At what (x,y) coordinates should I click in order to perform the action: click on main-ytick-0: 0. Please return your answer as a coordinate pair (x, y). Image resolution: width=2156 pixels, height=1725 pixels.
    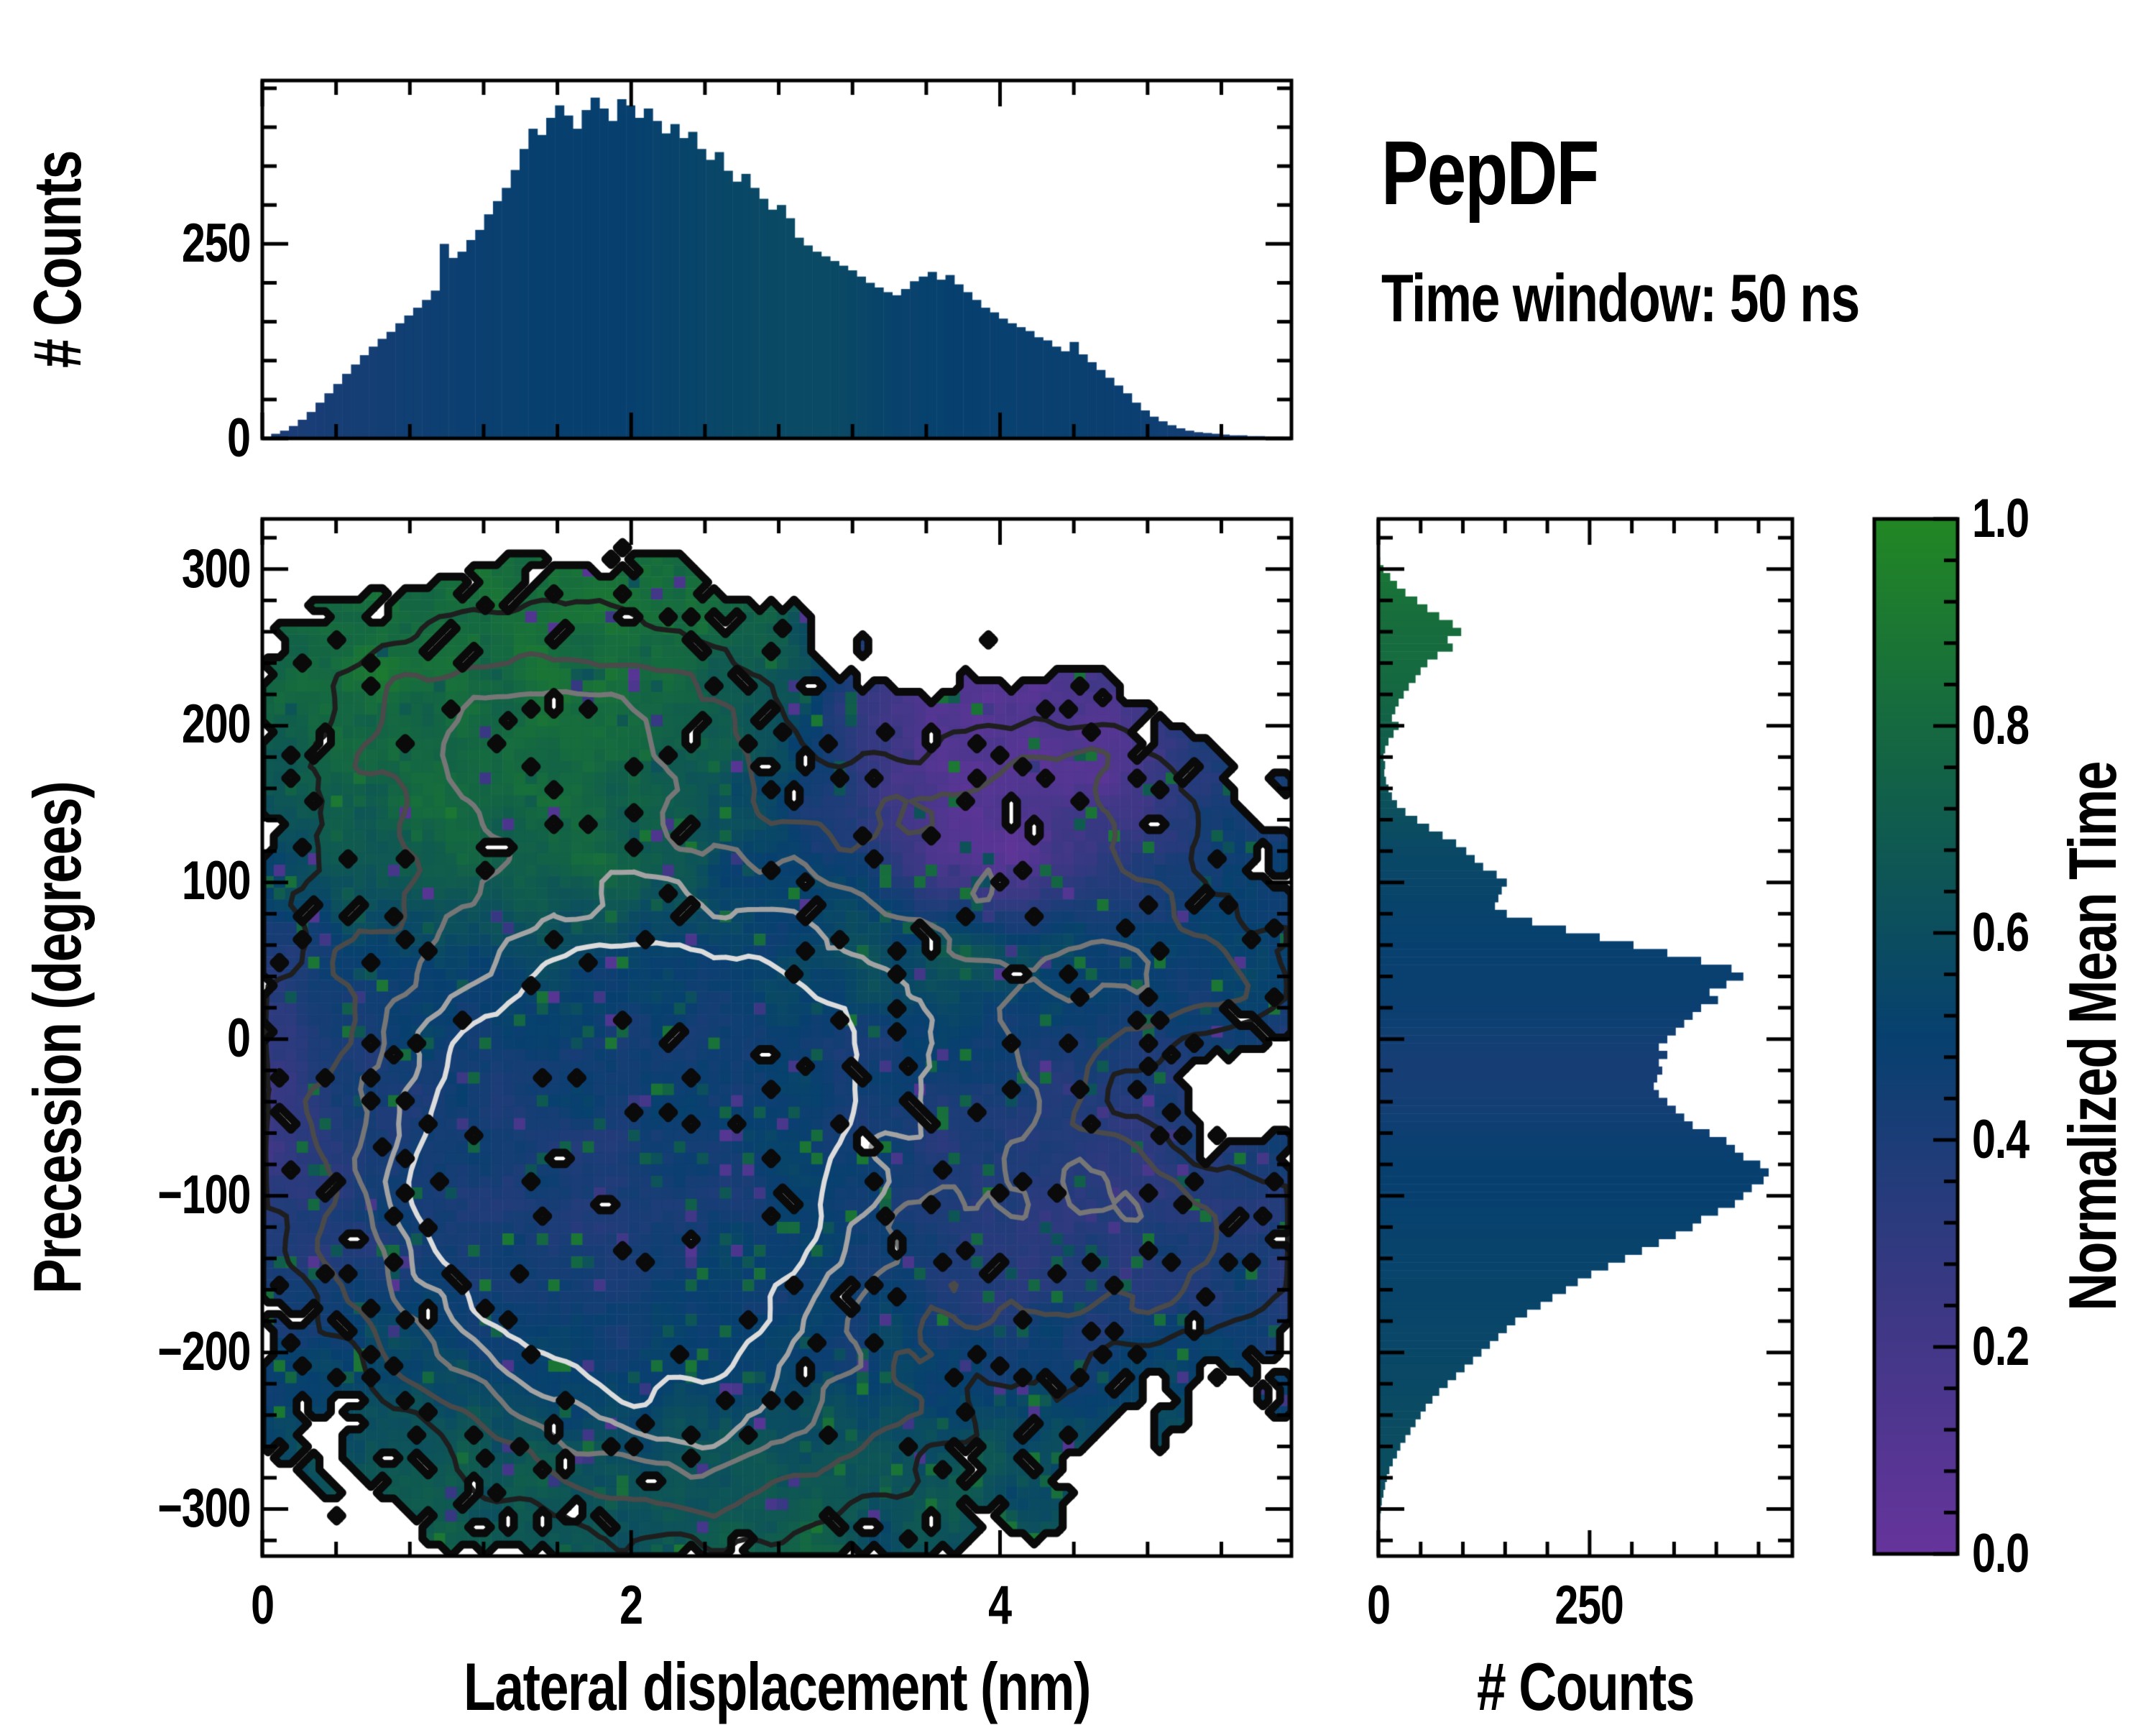
    Looking at the image, I should click on (239, 1038).